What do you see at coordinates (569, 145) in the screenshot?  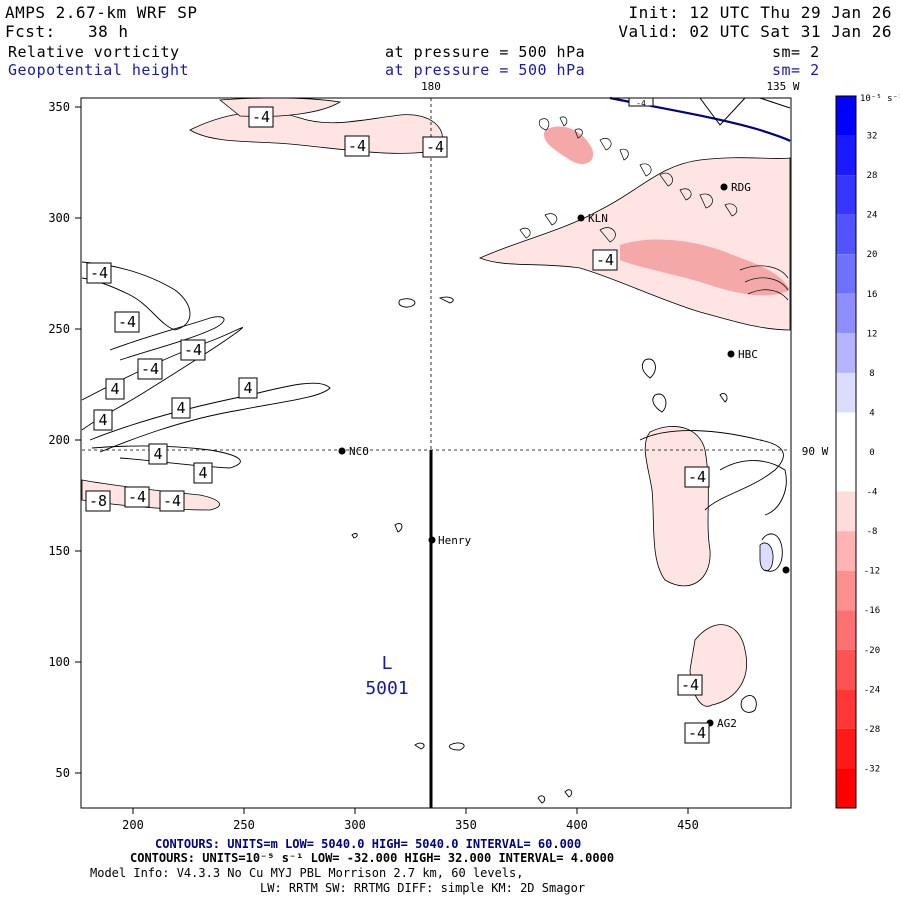 I see `dark-region-kln` at bounding box center [569, 145].